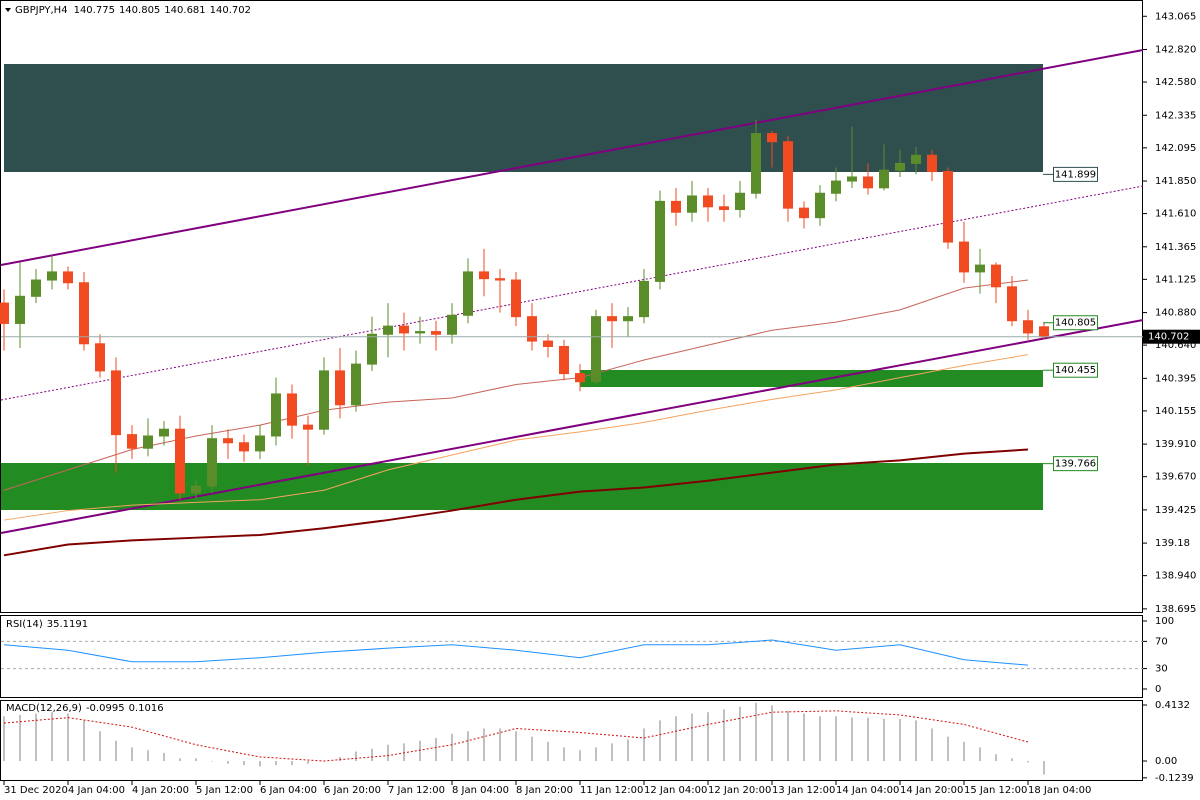 The image size is (1200, 800). I want to click on y-tick-label: 140.395, so click(1175, 378).